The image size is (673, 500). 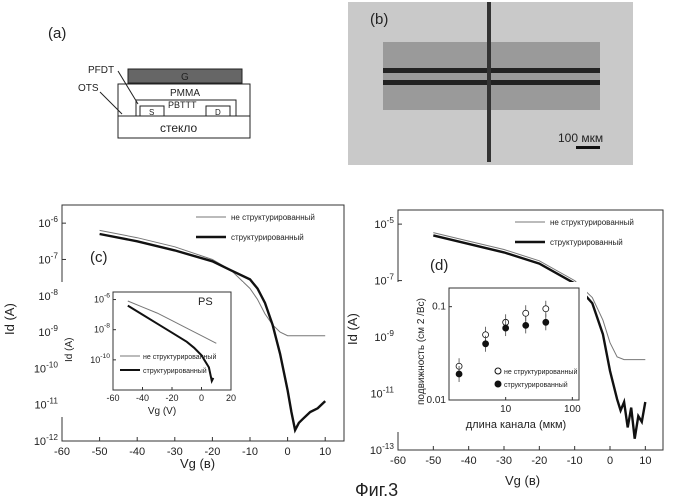 I want to click on scale-bar-label: 100 мкм, so click(x=580, y=138).